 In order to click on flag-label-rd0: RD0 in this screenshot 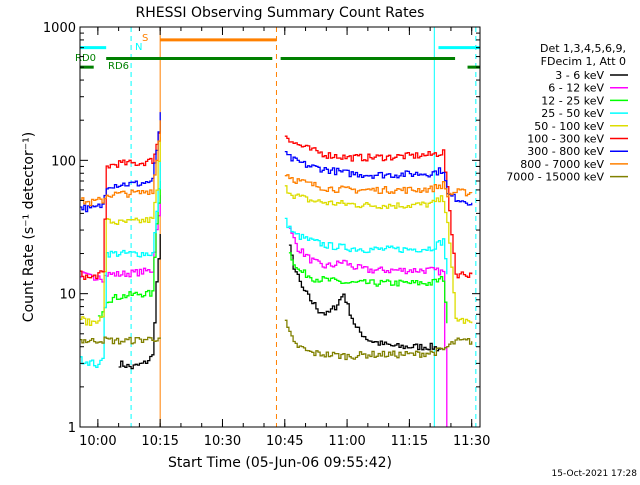, I will do `click(85, 58)`.